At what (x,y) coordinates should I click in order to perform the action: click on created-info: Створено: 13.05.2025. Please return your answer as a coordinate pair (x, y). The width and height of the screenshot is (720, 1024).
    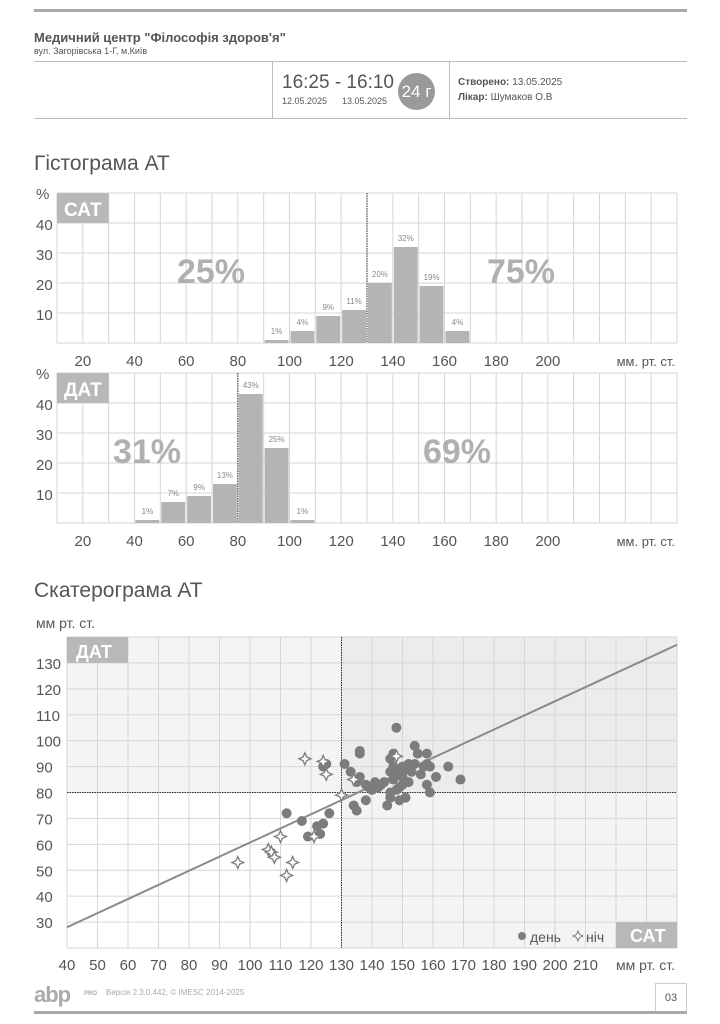
    Looking at the image, I should click on (510, 82).